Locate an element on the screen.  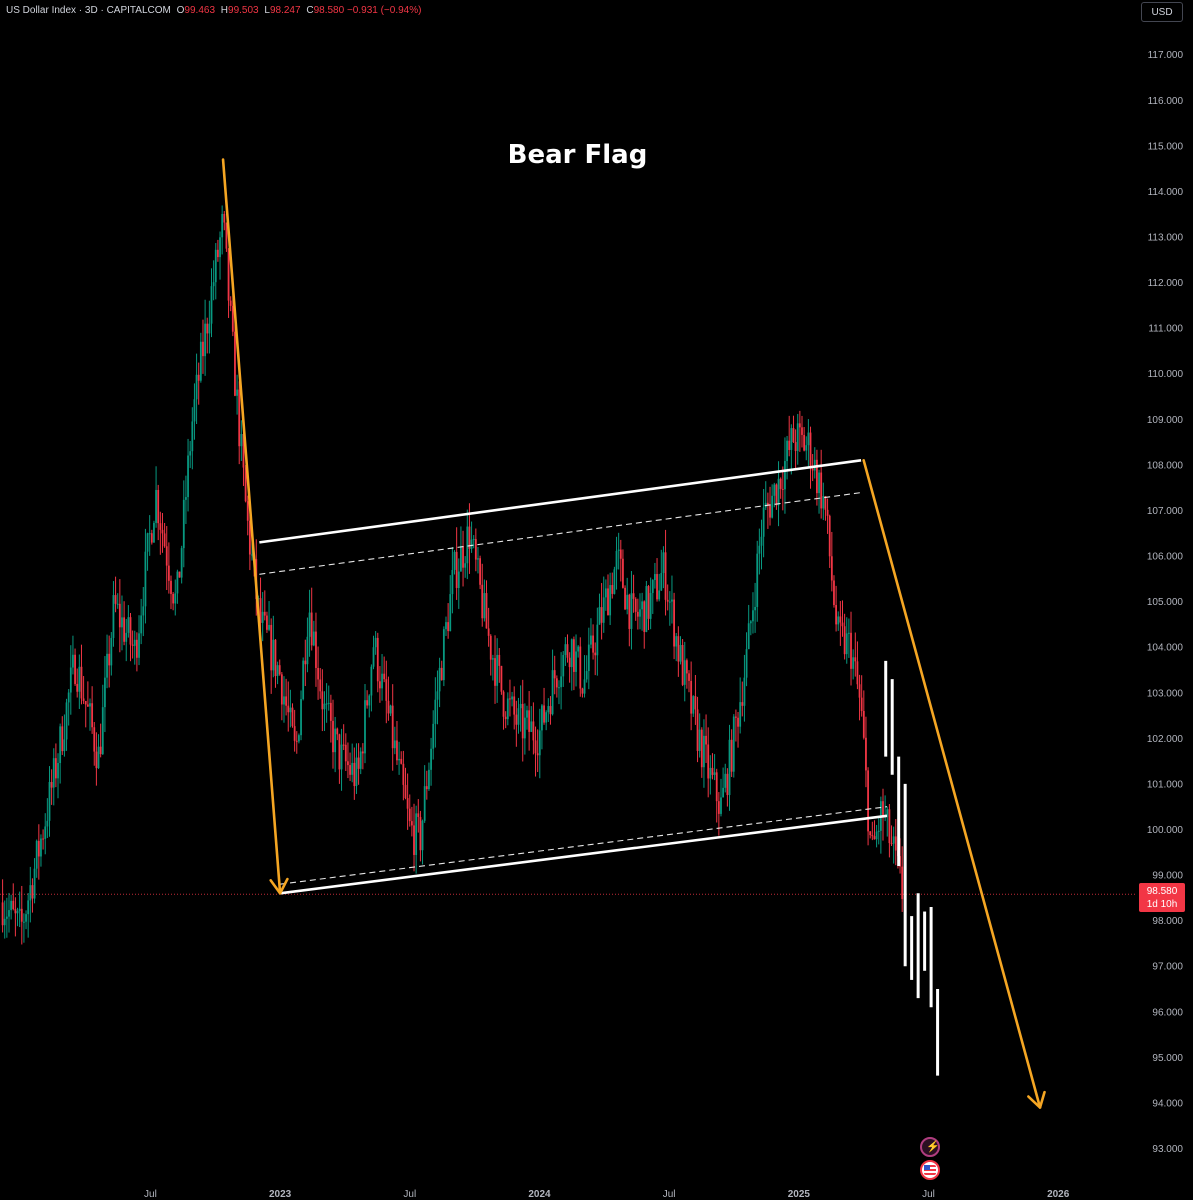
chart-title: Bear Flag is located at coordinates (577, 155).